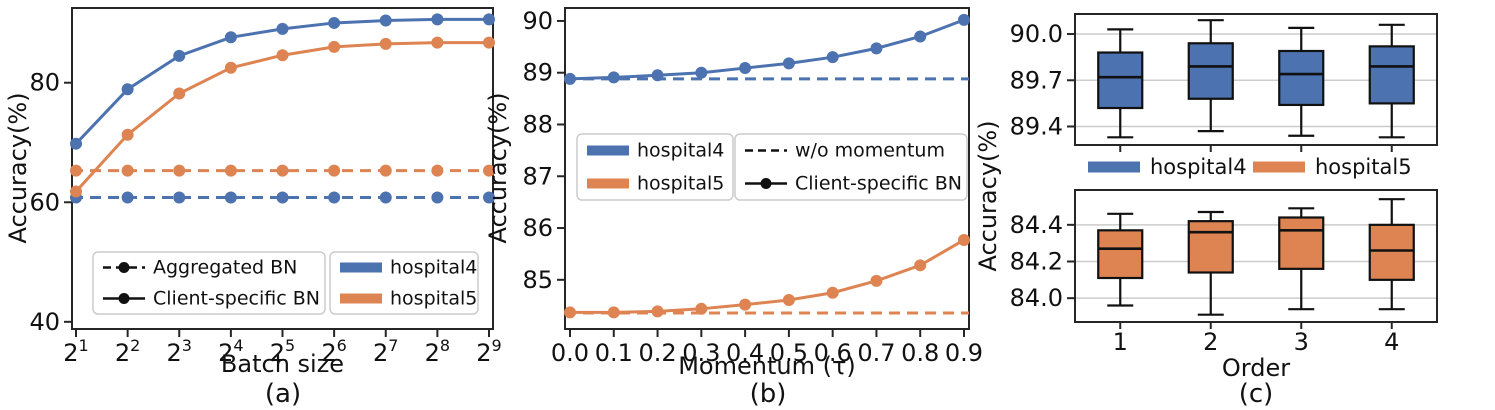 The width and height of the screenshot is (1495, 410). I want to click on subplot-hospital5: 84.0 84.2 84.4, so click(1224, 259).